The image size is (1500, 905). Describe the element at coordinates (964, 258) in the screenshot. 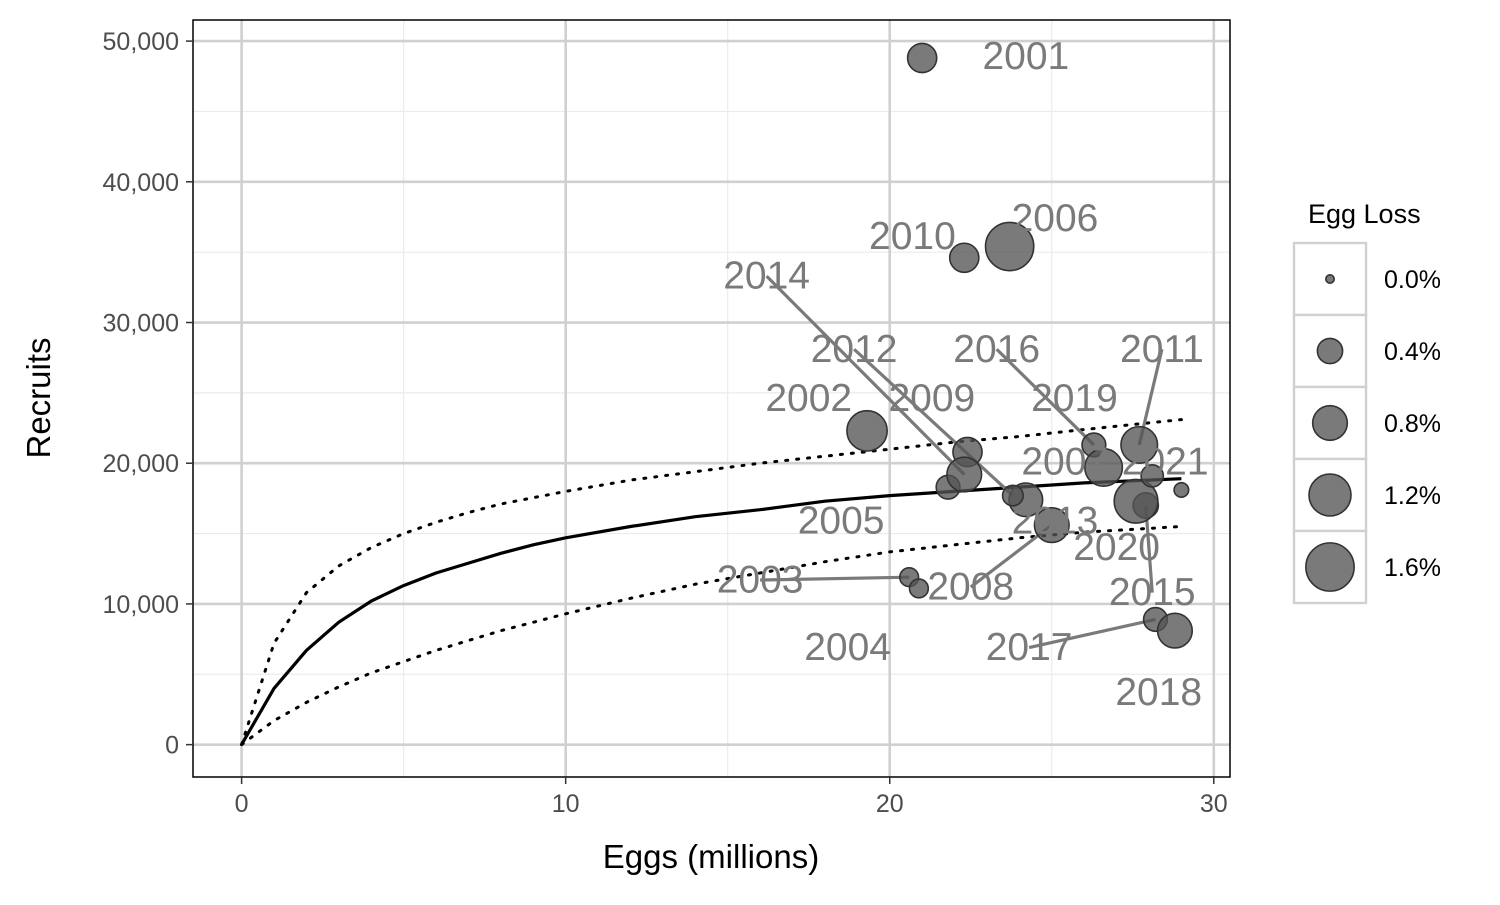

I see `data-point-2010` at that location.